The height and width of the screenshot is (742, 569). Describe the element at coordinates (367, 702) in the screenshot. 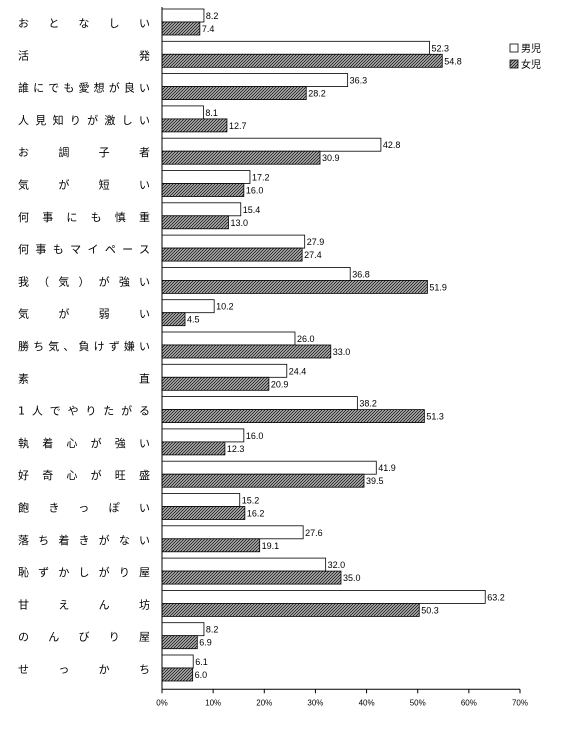

I see `x-tick-label: 40%` at that location.